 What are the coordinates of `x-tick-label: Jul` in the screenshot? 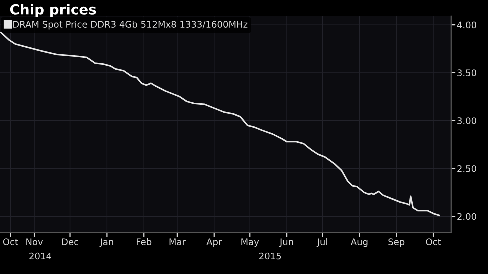 It's located at (322, 243).